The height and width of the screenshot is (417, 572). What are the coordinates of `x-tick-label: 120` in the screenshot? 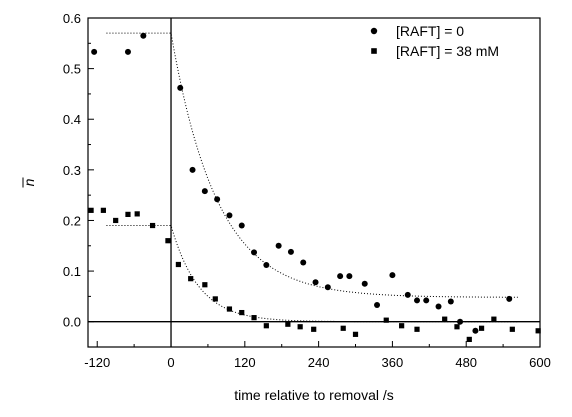 It's located at (245, 362).